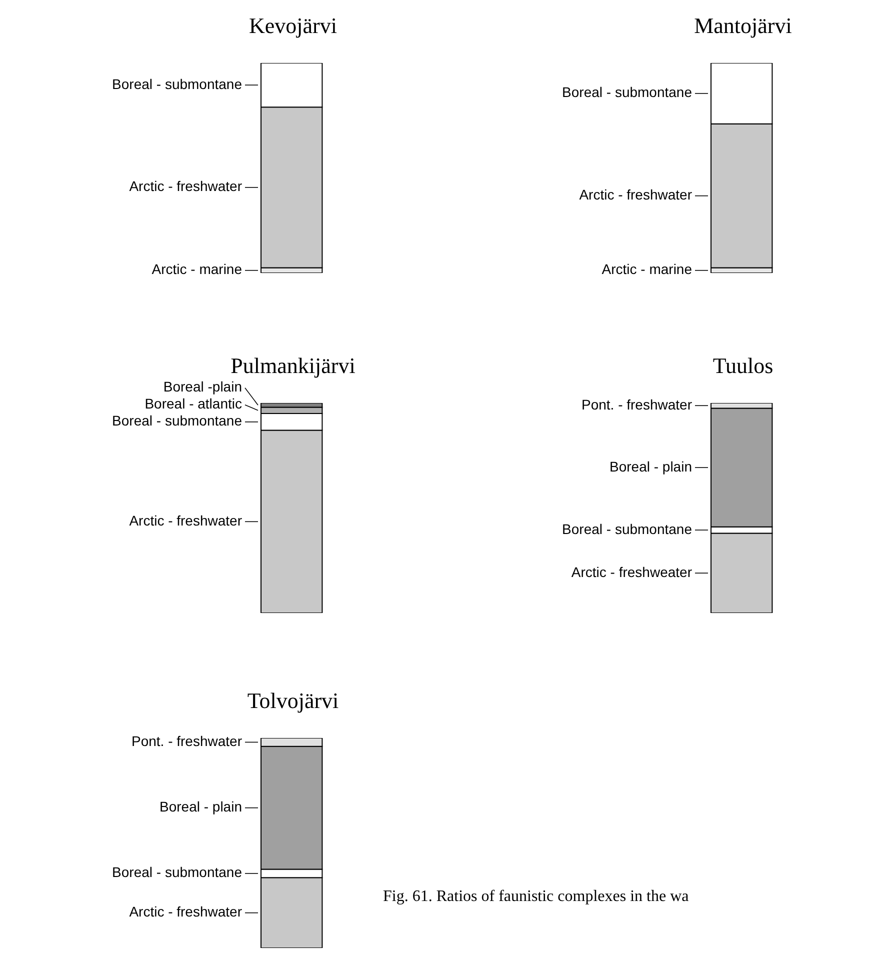 The image size is (888, 953). I want to click on legend-label: Arctic - freshweater, so click(631, 572).